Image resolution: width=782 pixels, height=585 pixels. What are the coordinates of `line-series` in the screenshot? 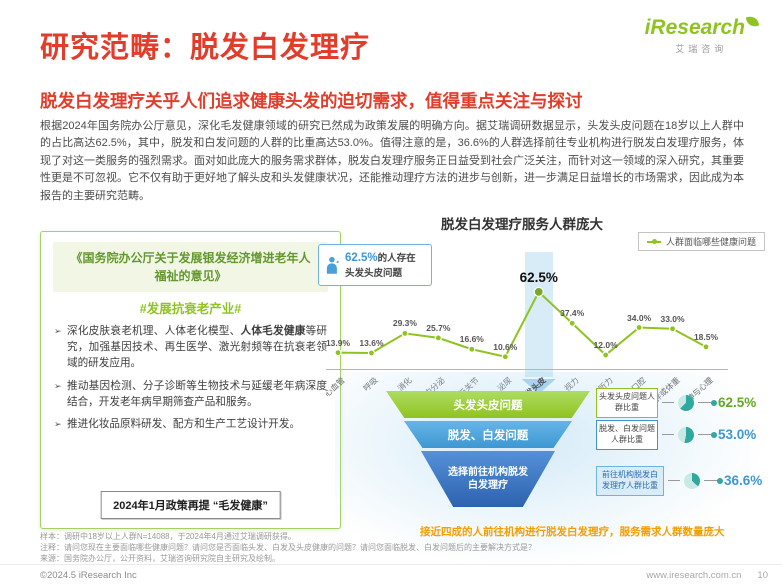 It's located at (522, 323).